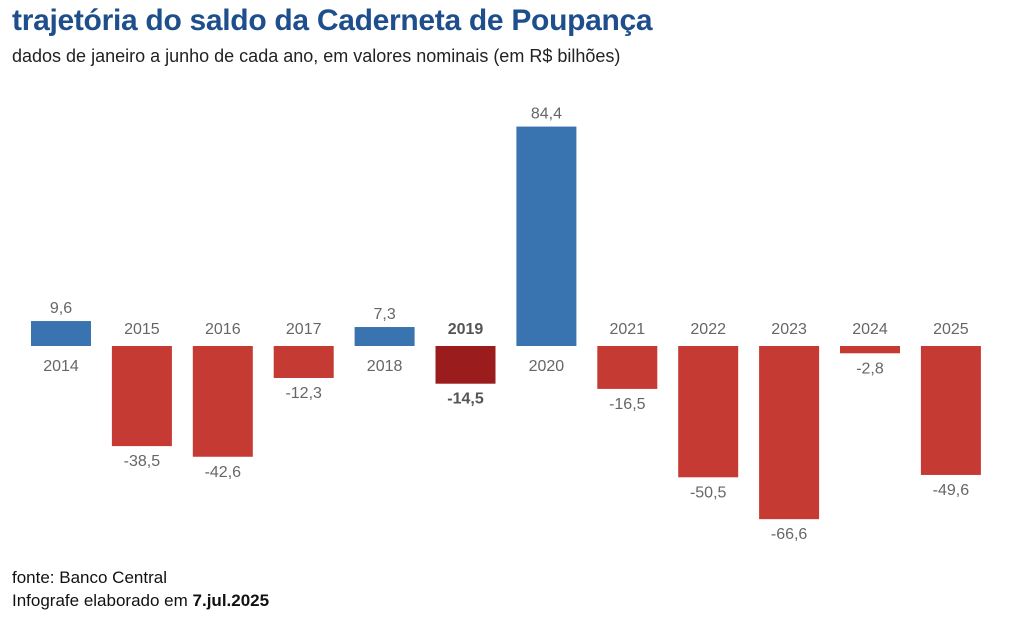 This screenshot has width=1024, height=617. I want to click on bar-2025, so click(950, 410).